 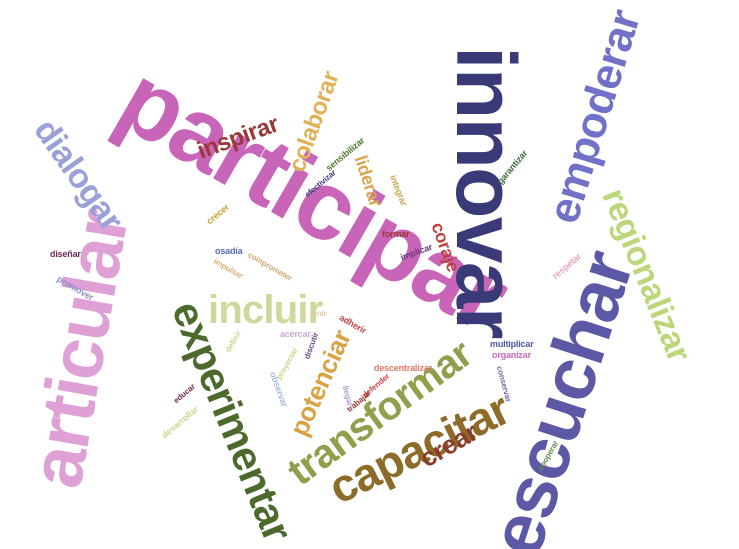 I want to click on word: organizar, so click(x=511, y=355).